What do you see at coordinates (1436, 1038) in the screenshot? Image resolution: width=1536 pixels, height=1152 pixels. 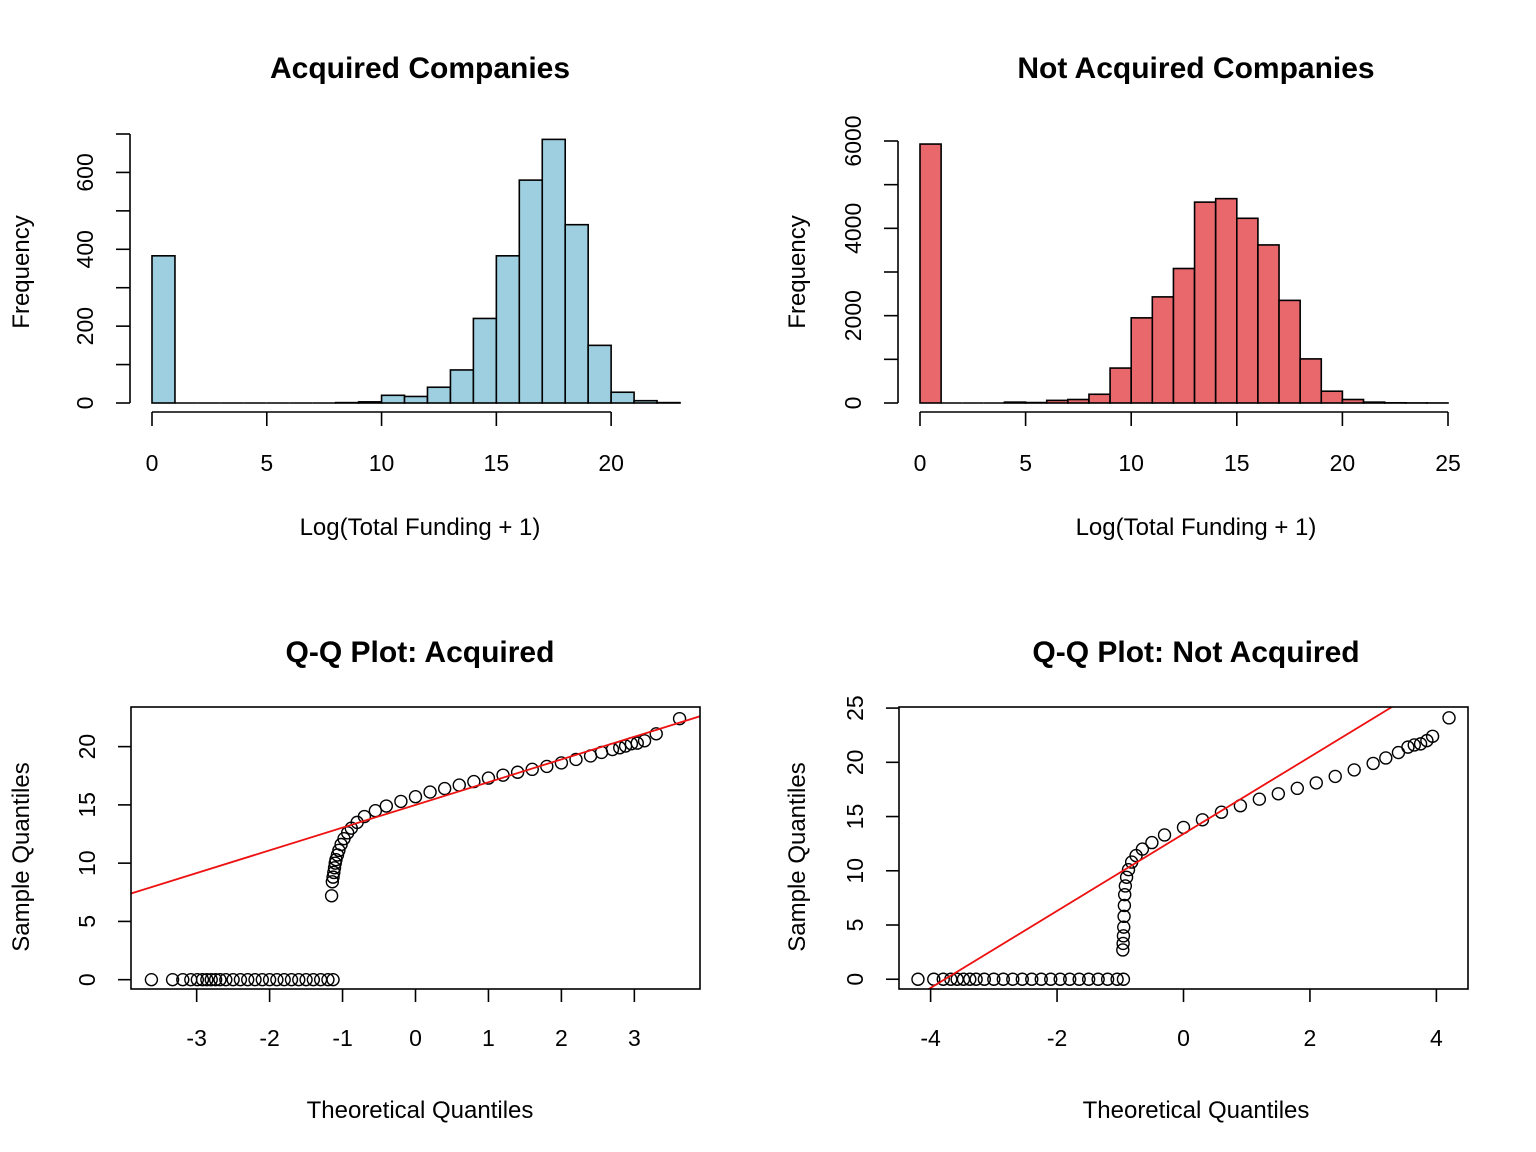 I see `x-tick-label: 4` at bounding box center [1436, 1038].